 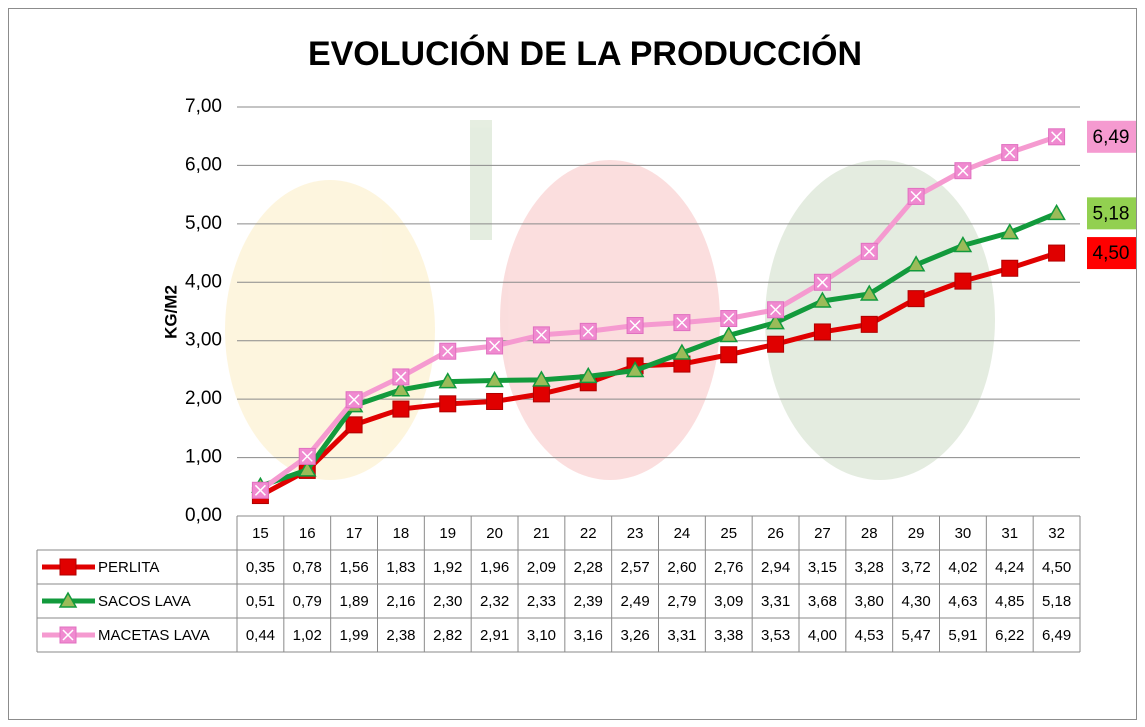 What do you see at coordinates (822, 601) in the screenshot?
I see `table-value: 3,68` at bounding box center [822, 601].